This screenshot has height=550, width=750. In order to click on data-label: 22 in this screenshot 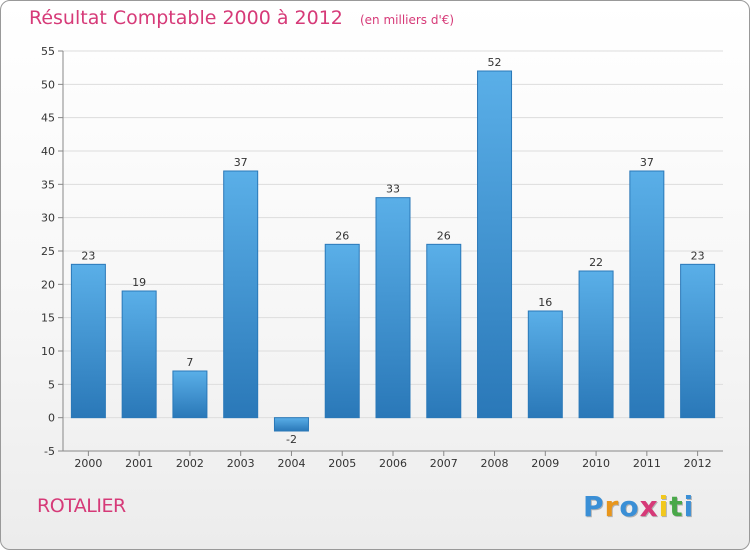, I will do `click(596, 262)`.